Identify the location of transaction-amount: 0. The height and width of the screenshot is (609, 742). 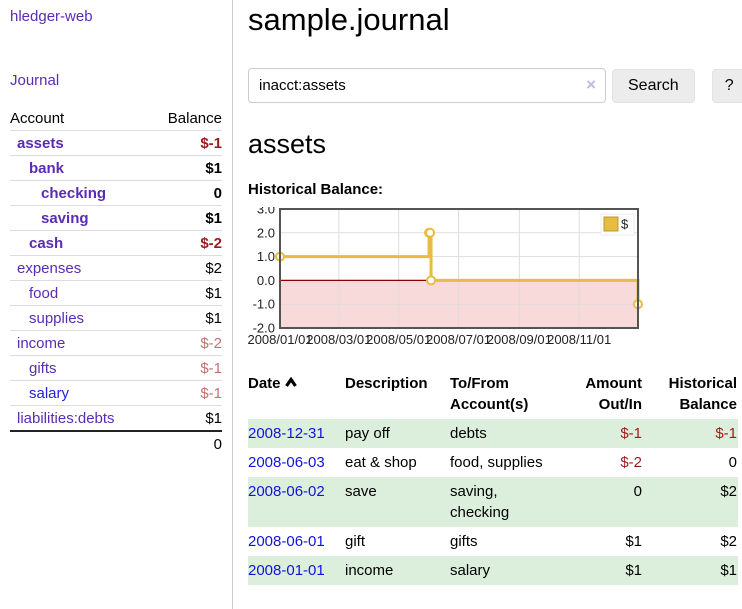
(601, 502).